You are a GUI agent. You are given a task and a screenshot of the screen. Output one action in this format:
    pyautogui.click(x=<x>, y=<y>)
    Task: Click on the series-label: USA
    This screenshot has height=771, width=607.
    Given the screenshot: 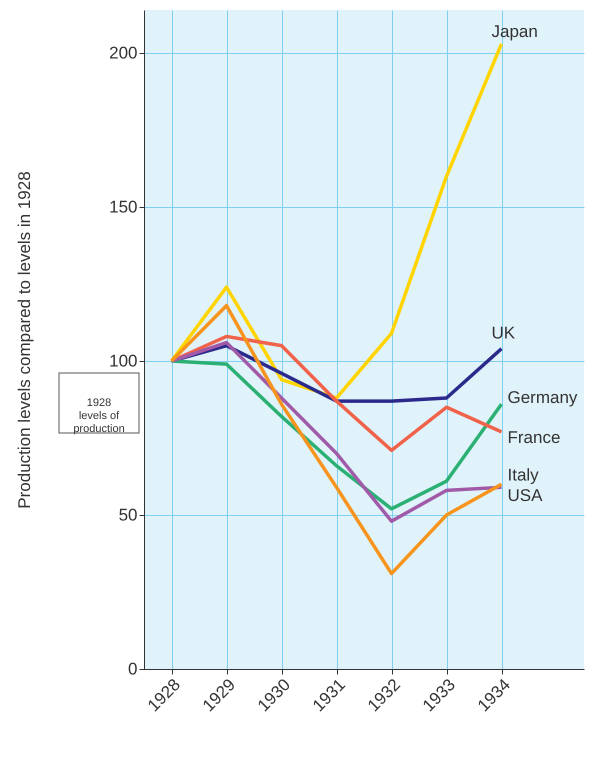 What is the action you would take?
    pyautogui.click(x=526, y=496)
    